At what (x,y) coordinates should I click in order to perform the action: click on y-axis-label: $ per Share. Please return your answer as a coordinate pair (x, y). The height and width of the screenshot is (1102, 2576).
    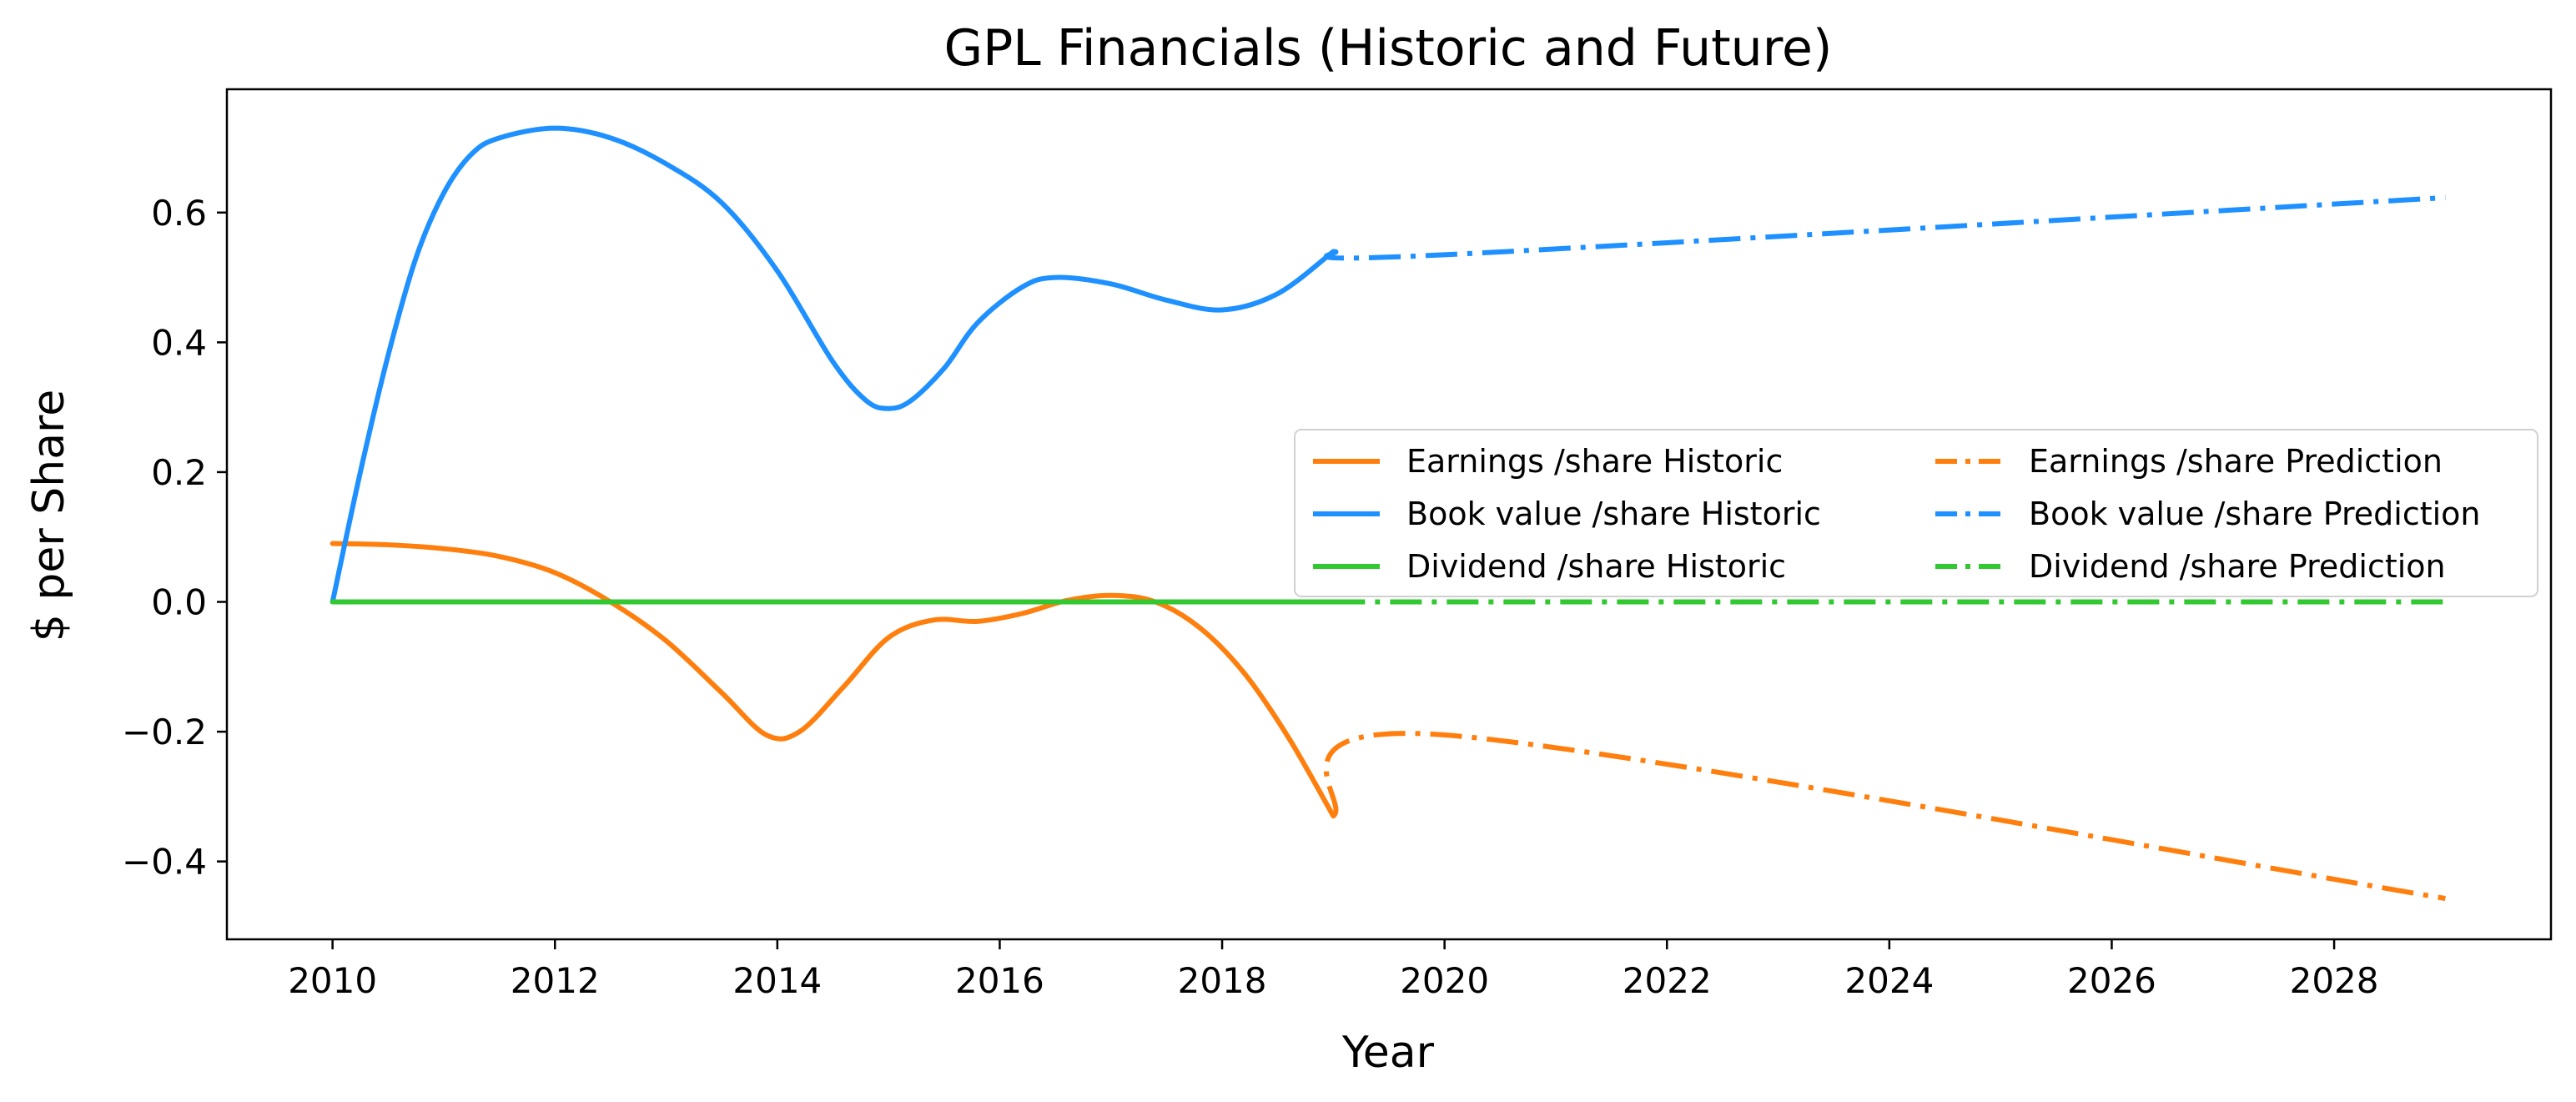
    Looking at the image, I should click on (49, 516).